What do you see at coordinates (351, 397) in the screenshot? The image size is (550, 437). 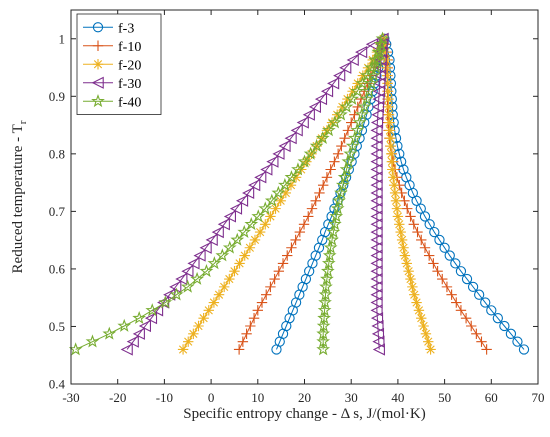 I see `x-tick-label: 30` at bounding box center [351, 397].